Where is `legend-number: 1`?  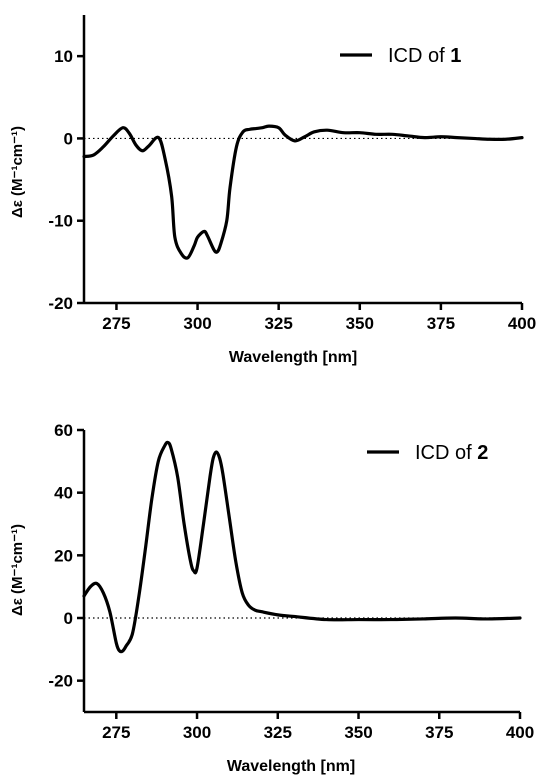 legend-number: 1 is located at coordinates (455, 56).